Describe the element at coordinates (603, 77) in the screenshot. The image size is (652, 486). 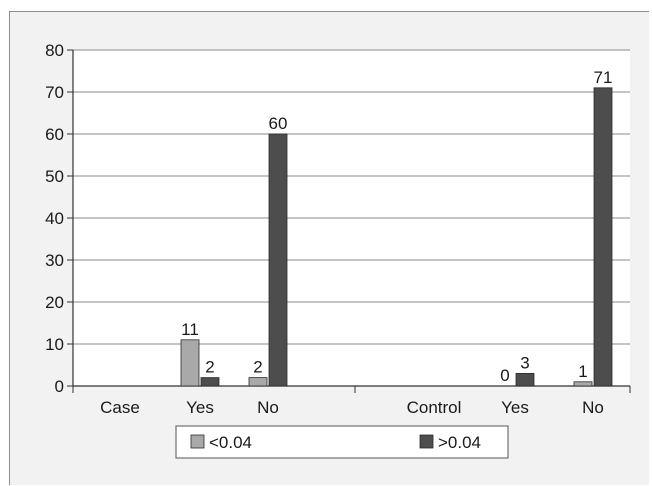
I see `data-label: 71` at that location.